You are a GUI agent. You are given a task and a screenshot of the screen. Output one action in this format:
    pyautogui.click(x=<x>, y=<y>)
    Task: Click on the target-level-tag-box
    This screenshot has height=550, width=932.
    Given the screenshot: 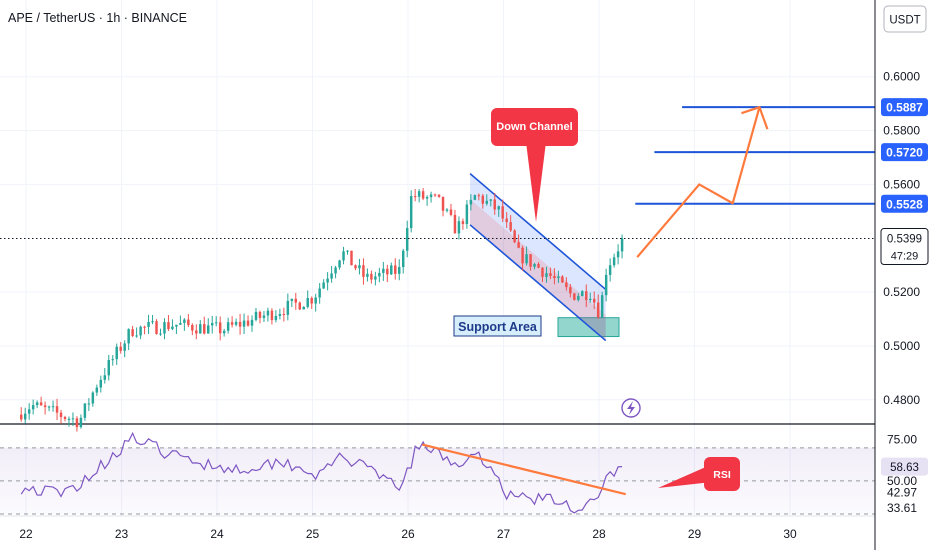 What is the action you would take?
    pyautogui.click(x=904, y=107)
    